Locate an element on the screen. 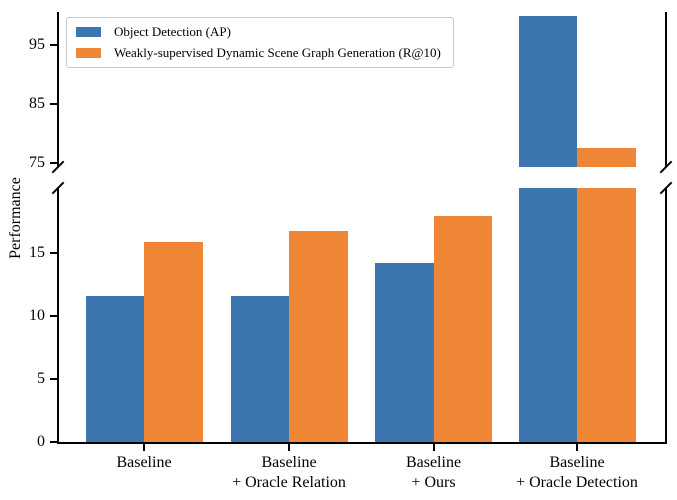 The height and width of the screenshot is (500, 677). y-tick-label: 5 is located at coordinates (41, 379).